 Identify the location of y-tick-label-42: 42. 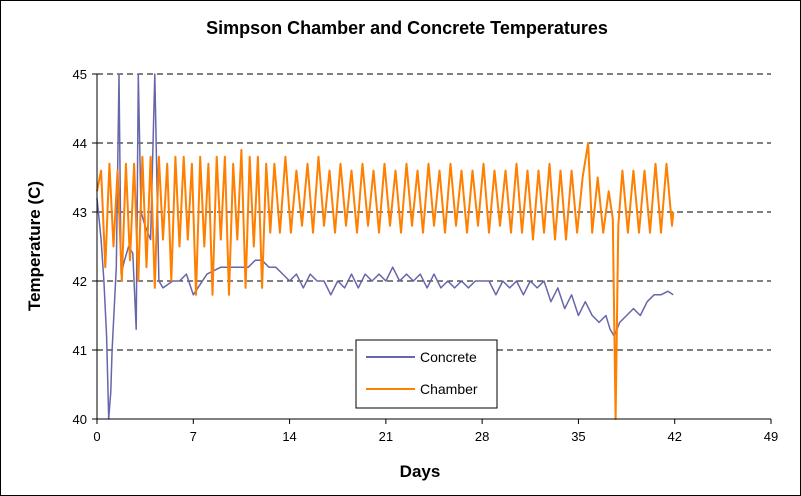
(80, 281).